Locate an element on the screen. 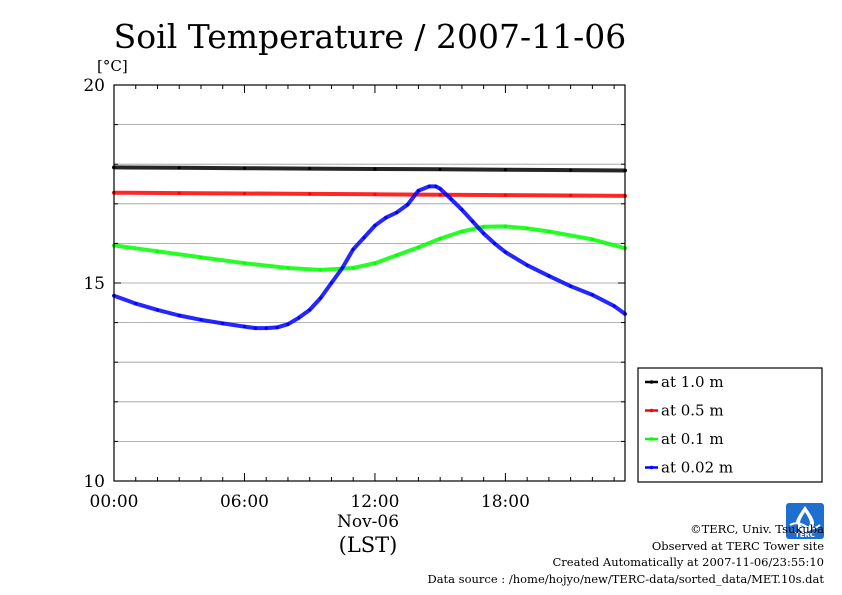  y-axis-unit-label: [°C] is located at coordinates (112, 66).